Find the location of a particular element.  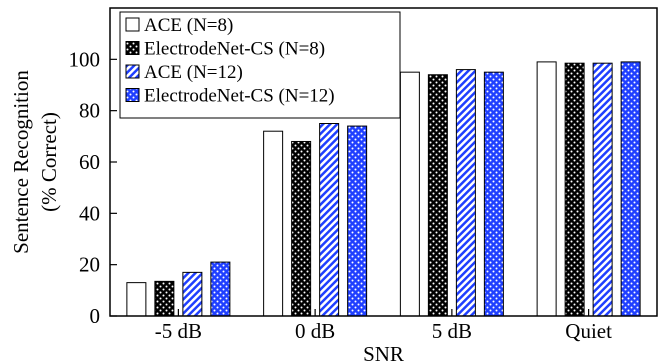

legend-label-1: ACE (N=8) is located at coordinates (188, 25).